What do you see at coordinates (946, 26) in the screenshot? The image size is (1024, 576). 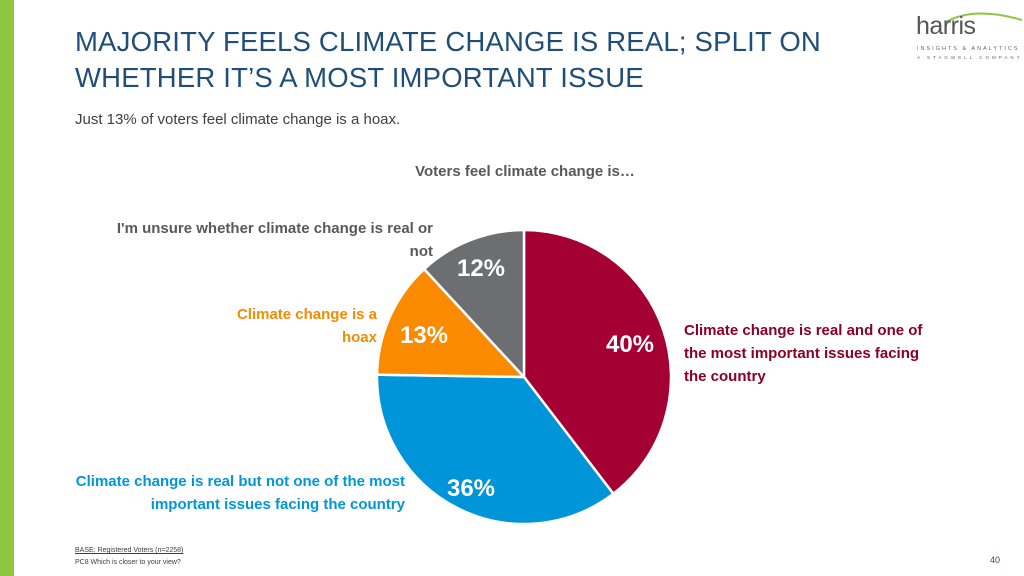 I see `logo-brand: harris` at bounding box center [946, 26].